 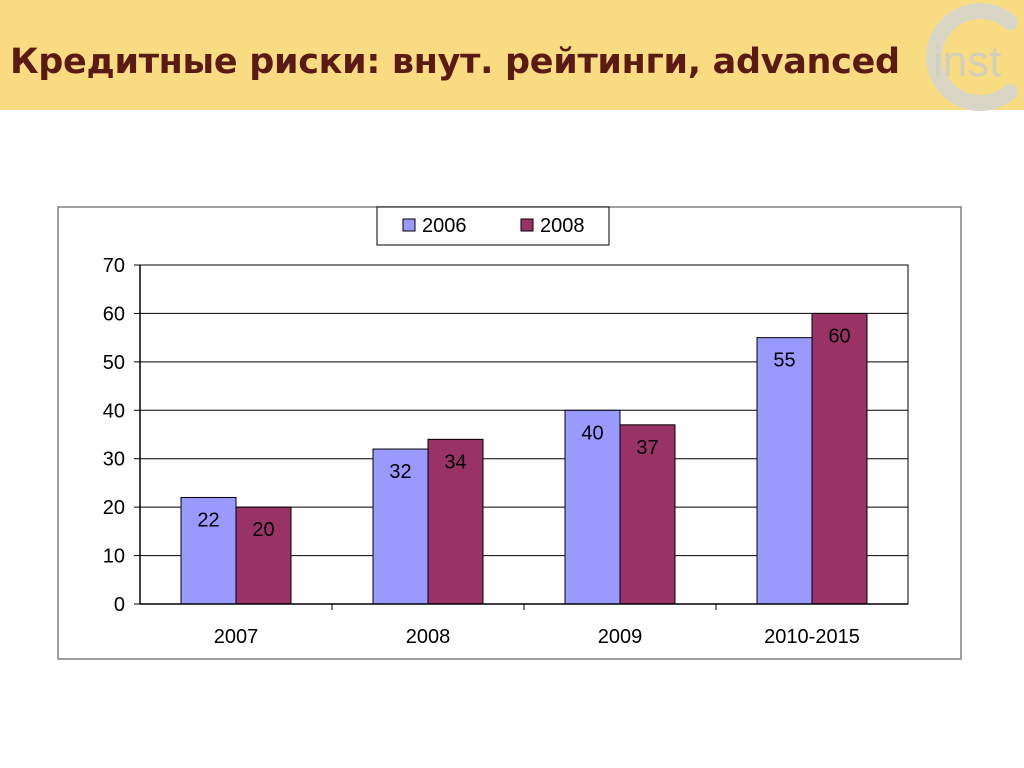 What do you see at coordinates (400, 526) in the screenshot?
I see `bar-2006-2008` at bounding box center [400, 526].